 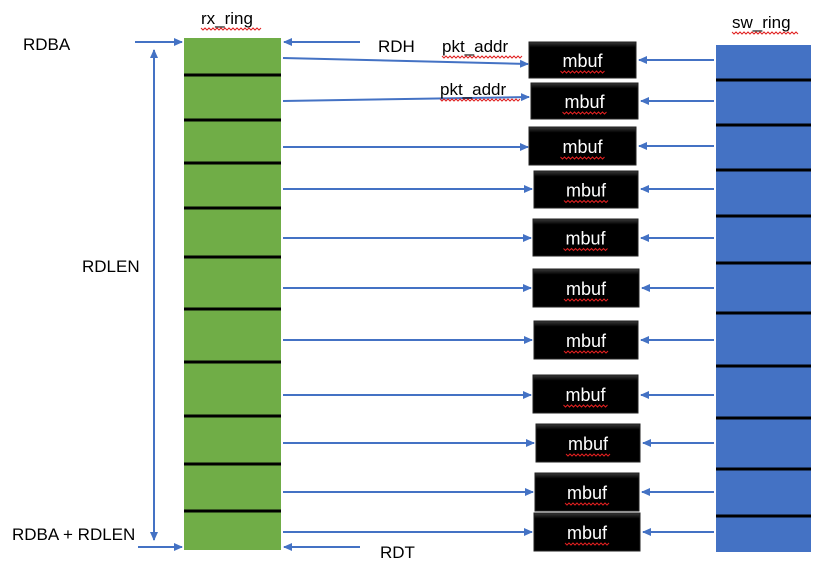 I want to click on rdba-plus-rdlen-label: RDBA + RDLEN, so click(x=73, y=534).